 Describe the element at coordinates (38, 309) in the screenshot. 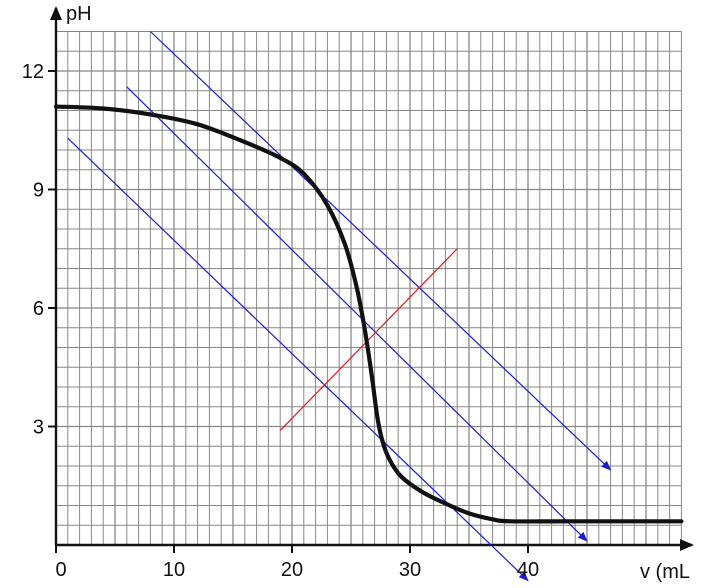

I see `y-tick-label: 6` at that location.